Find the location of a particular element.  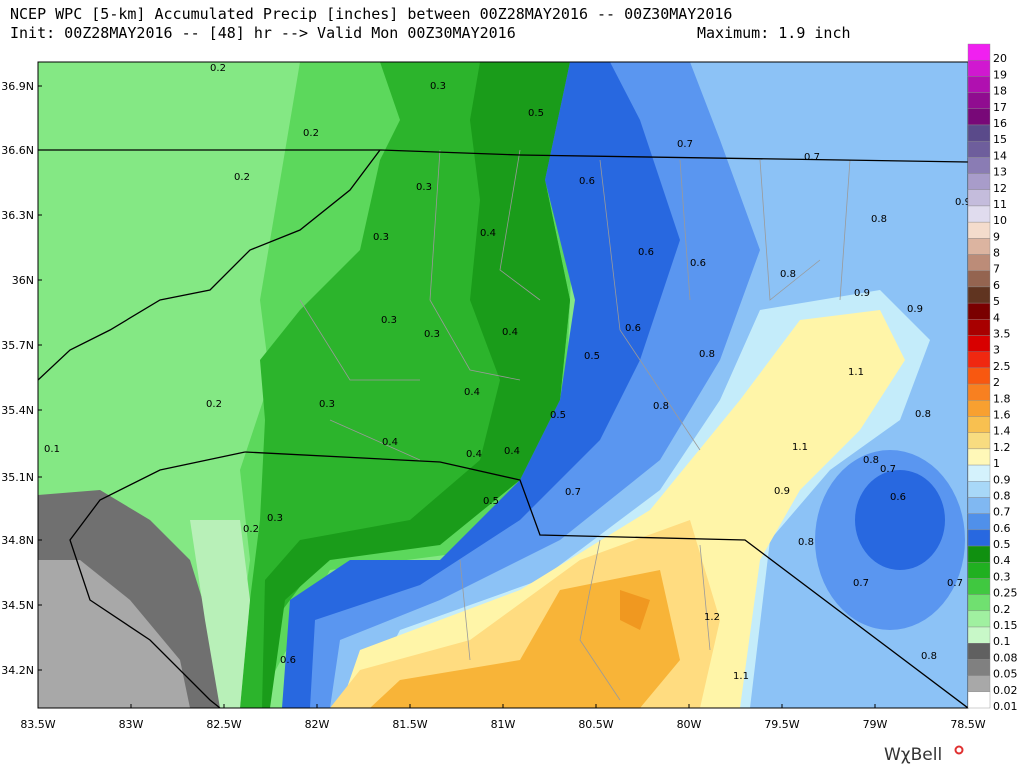

legend-label: 18 is located at coordinates (1000, 91).